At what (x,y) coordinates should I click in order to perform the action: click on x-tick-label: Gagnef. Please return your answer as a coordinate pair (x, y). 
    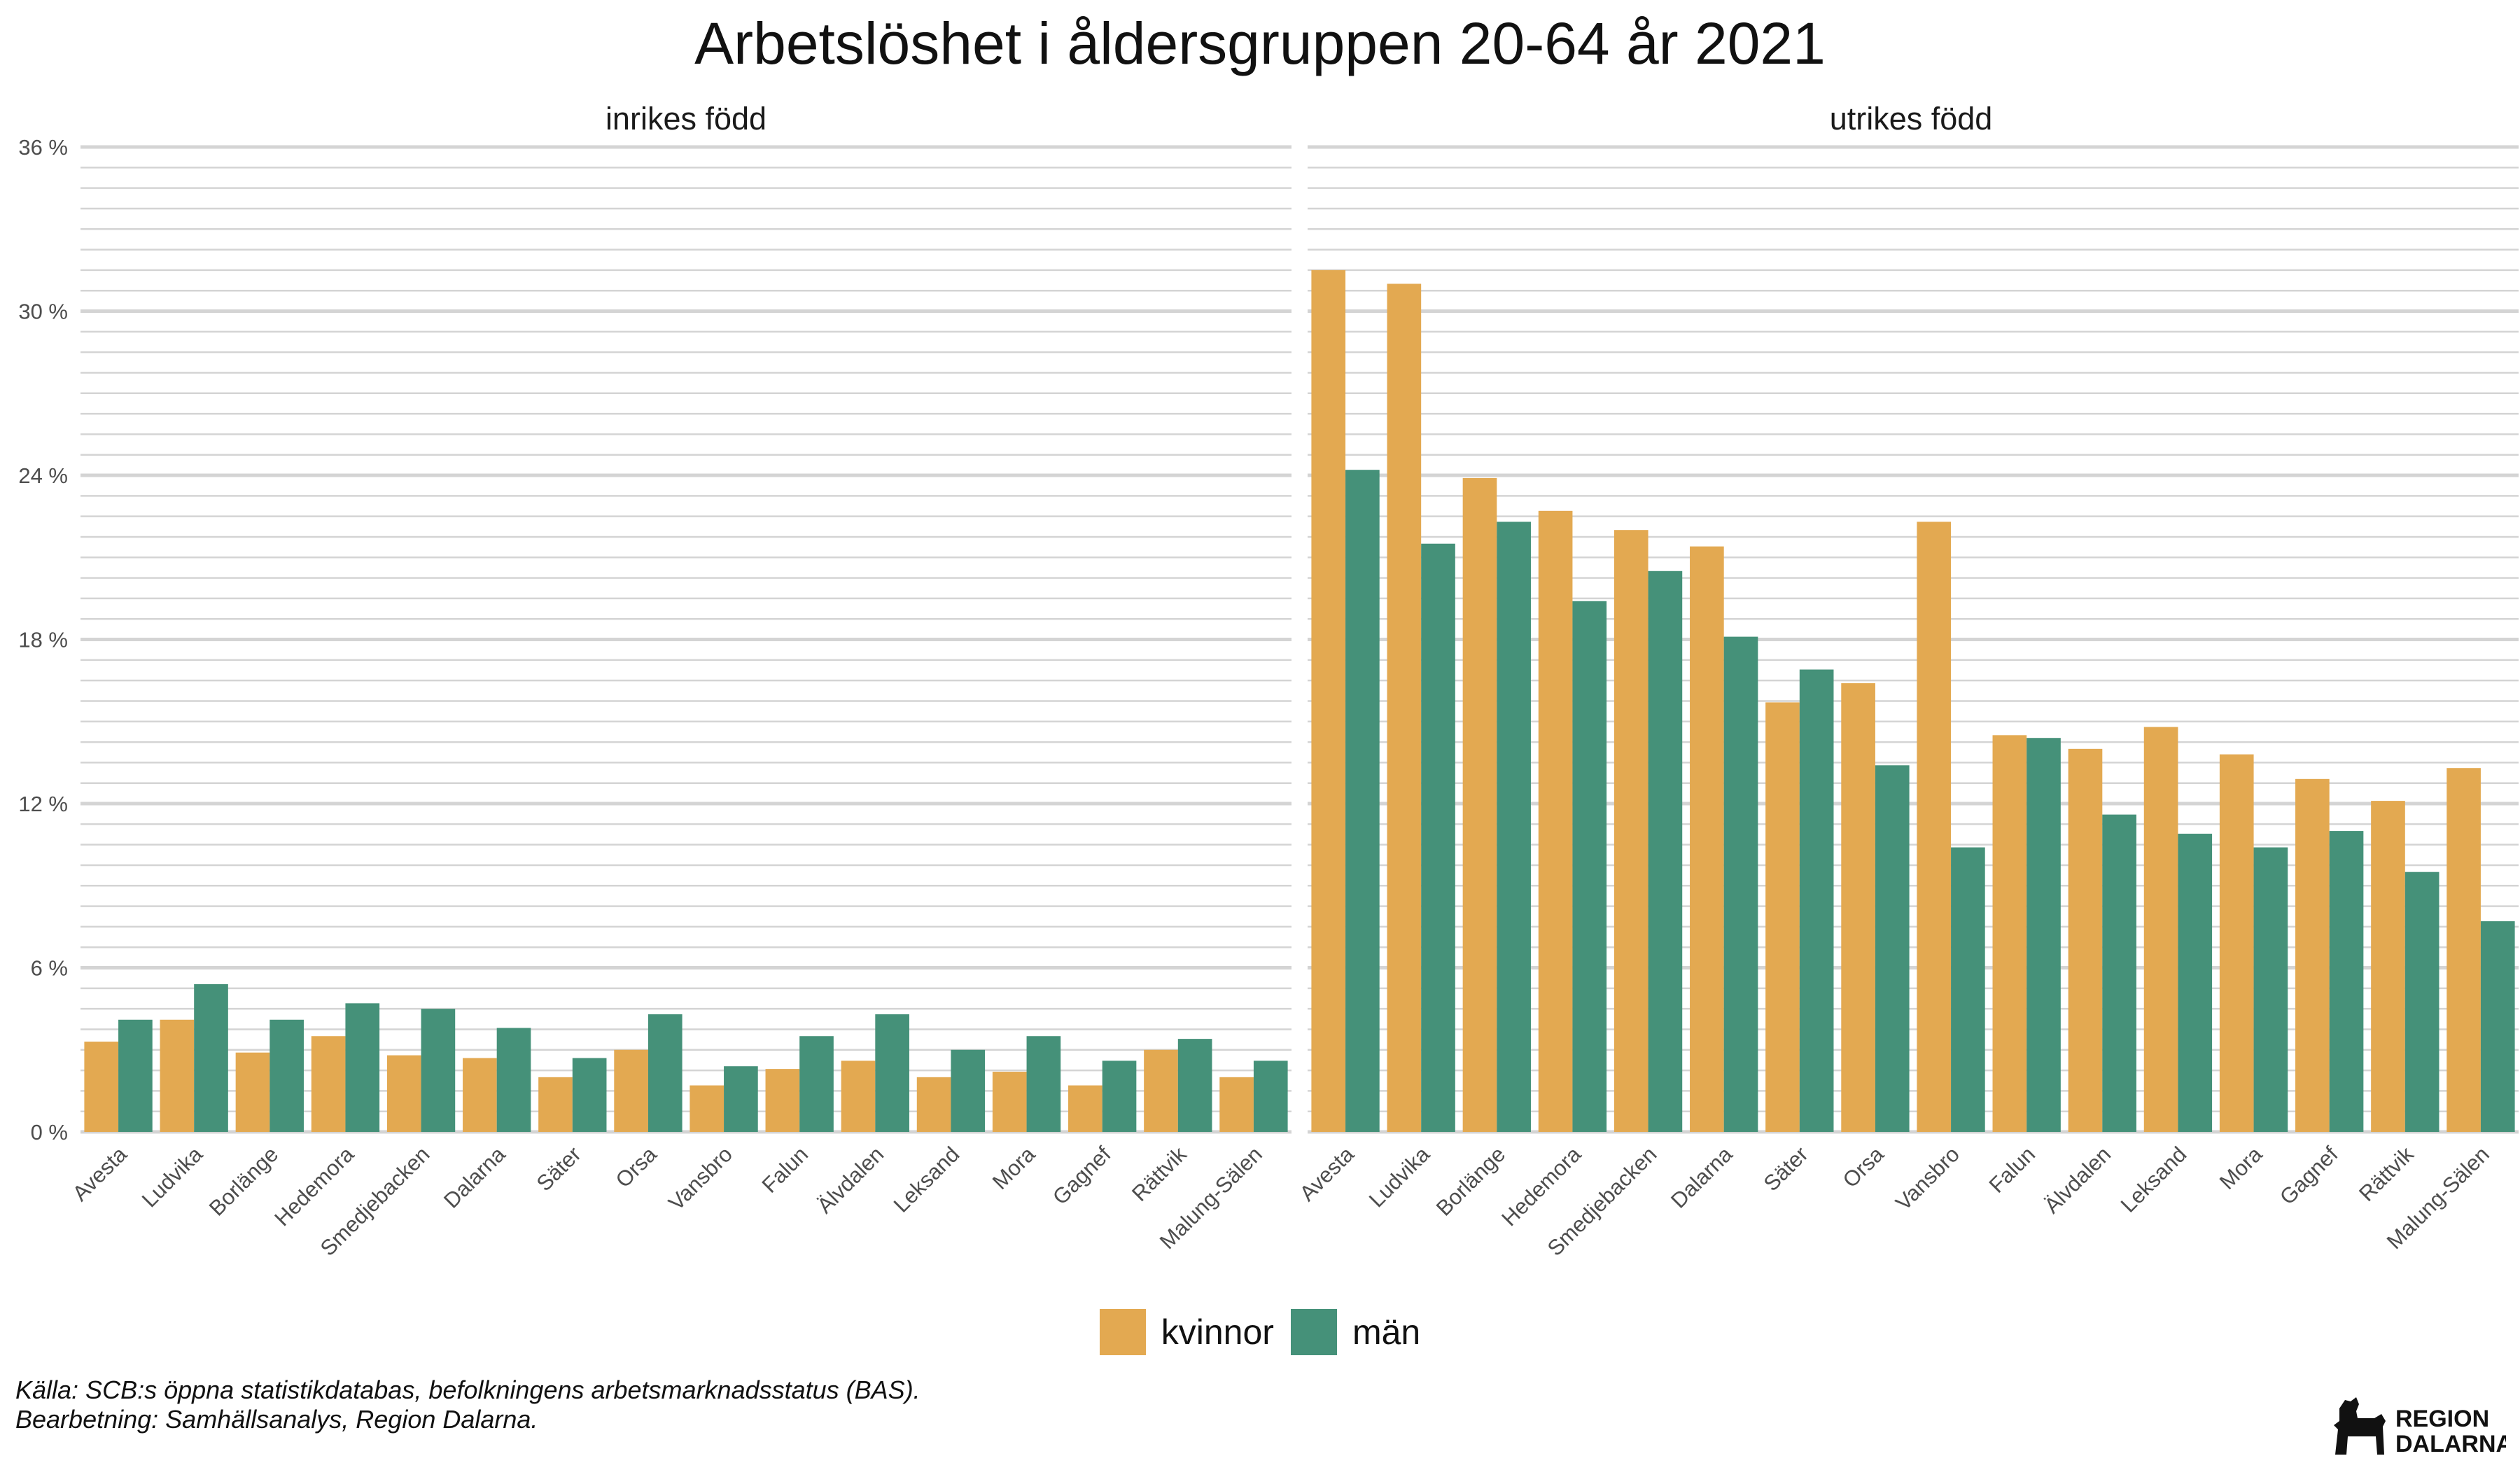
    Looking at the image, I should click on (2309, 1176).